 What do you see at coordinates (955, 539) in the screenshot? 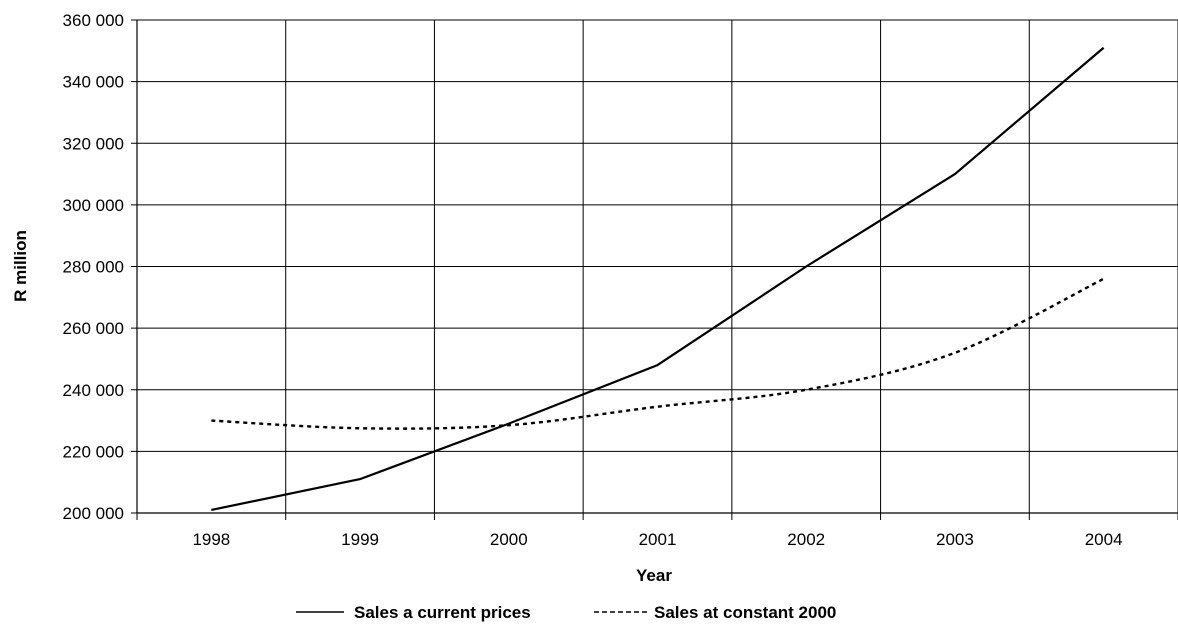
I see `x-tick-label: 2003` at bounding box center [955, 539].